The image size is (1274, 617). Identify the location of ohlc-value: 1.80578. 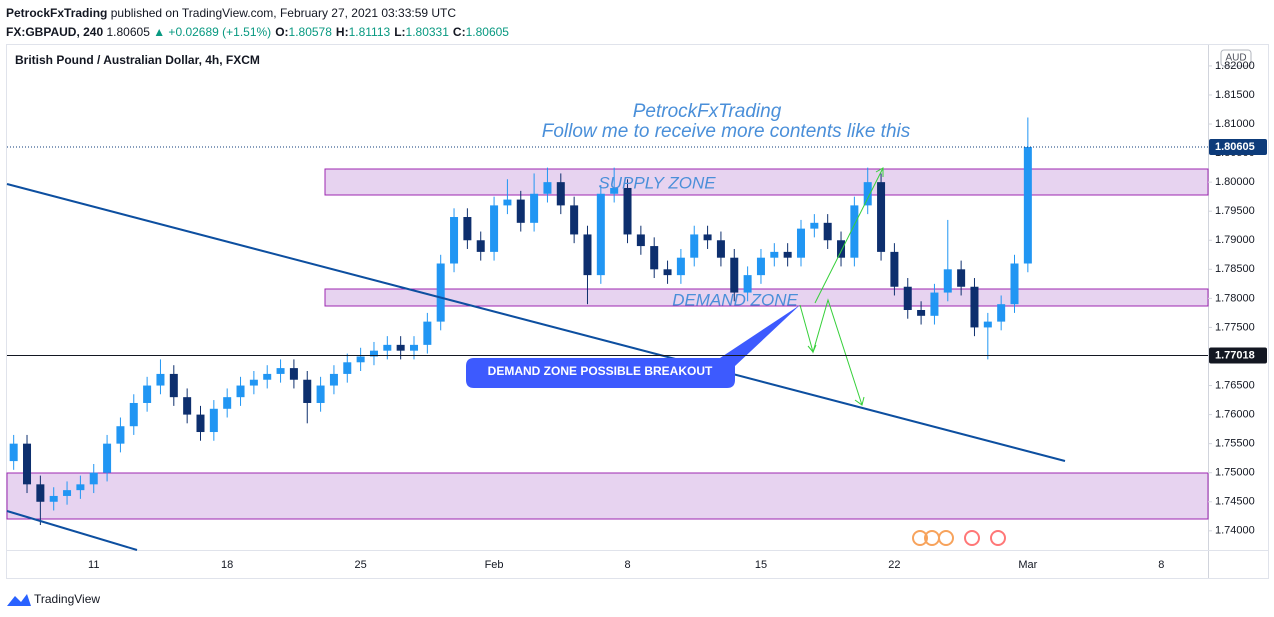
(310, 32).